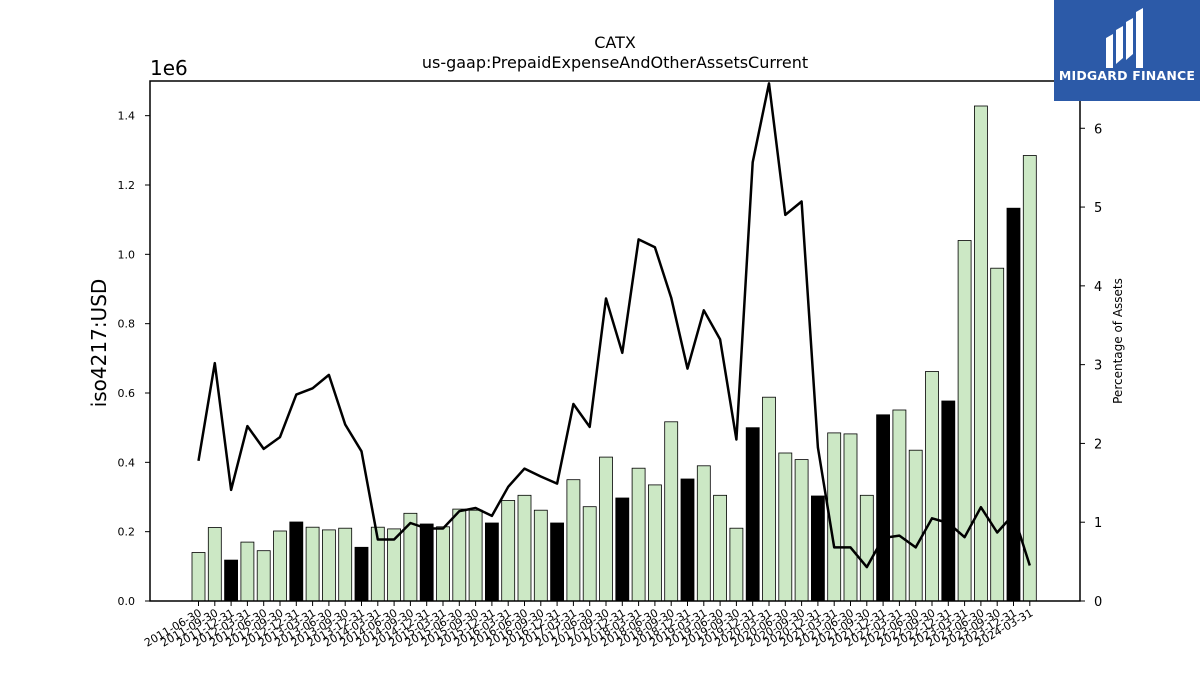 The image size is (1200, 675). I want to click on y-tick-label: 1.0, so click(127, 254).